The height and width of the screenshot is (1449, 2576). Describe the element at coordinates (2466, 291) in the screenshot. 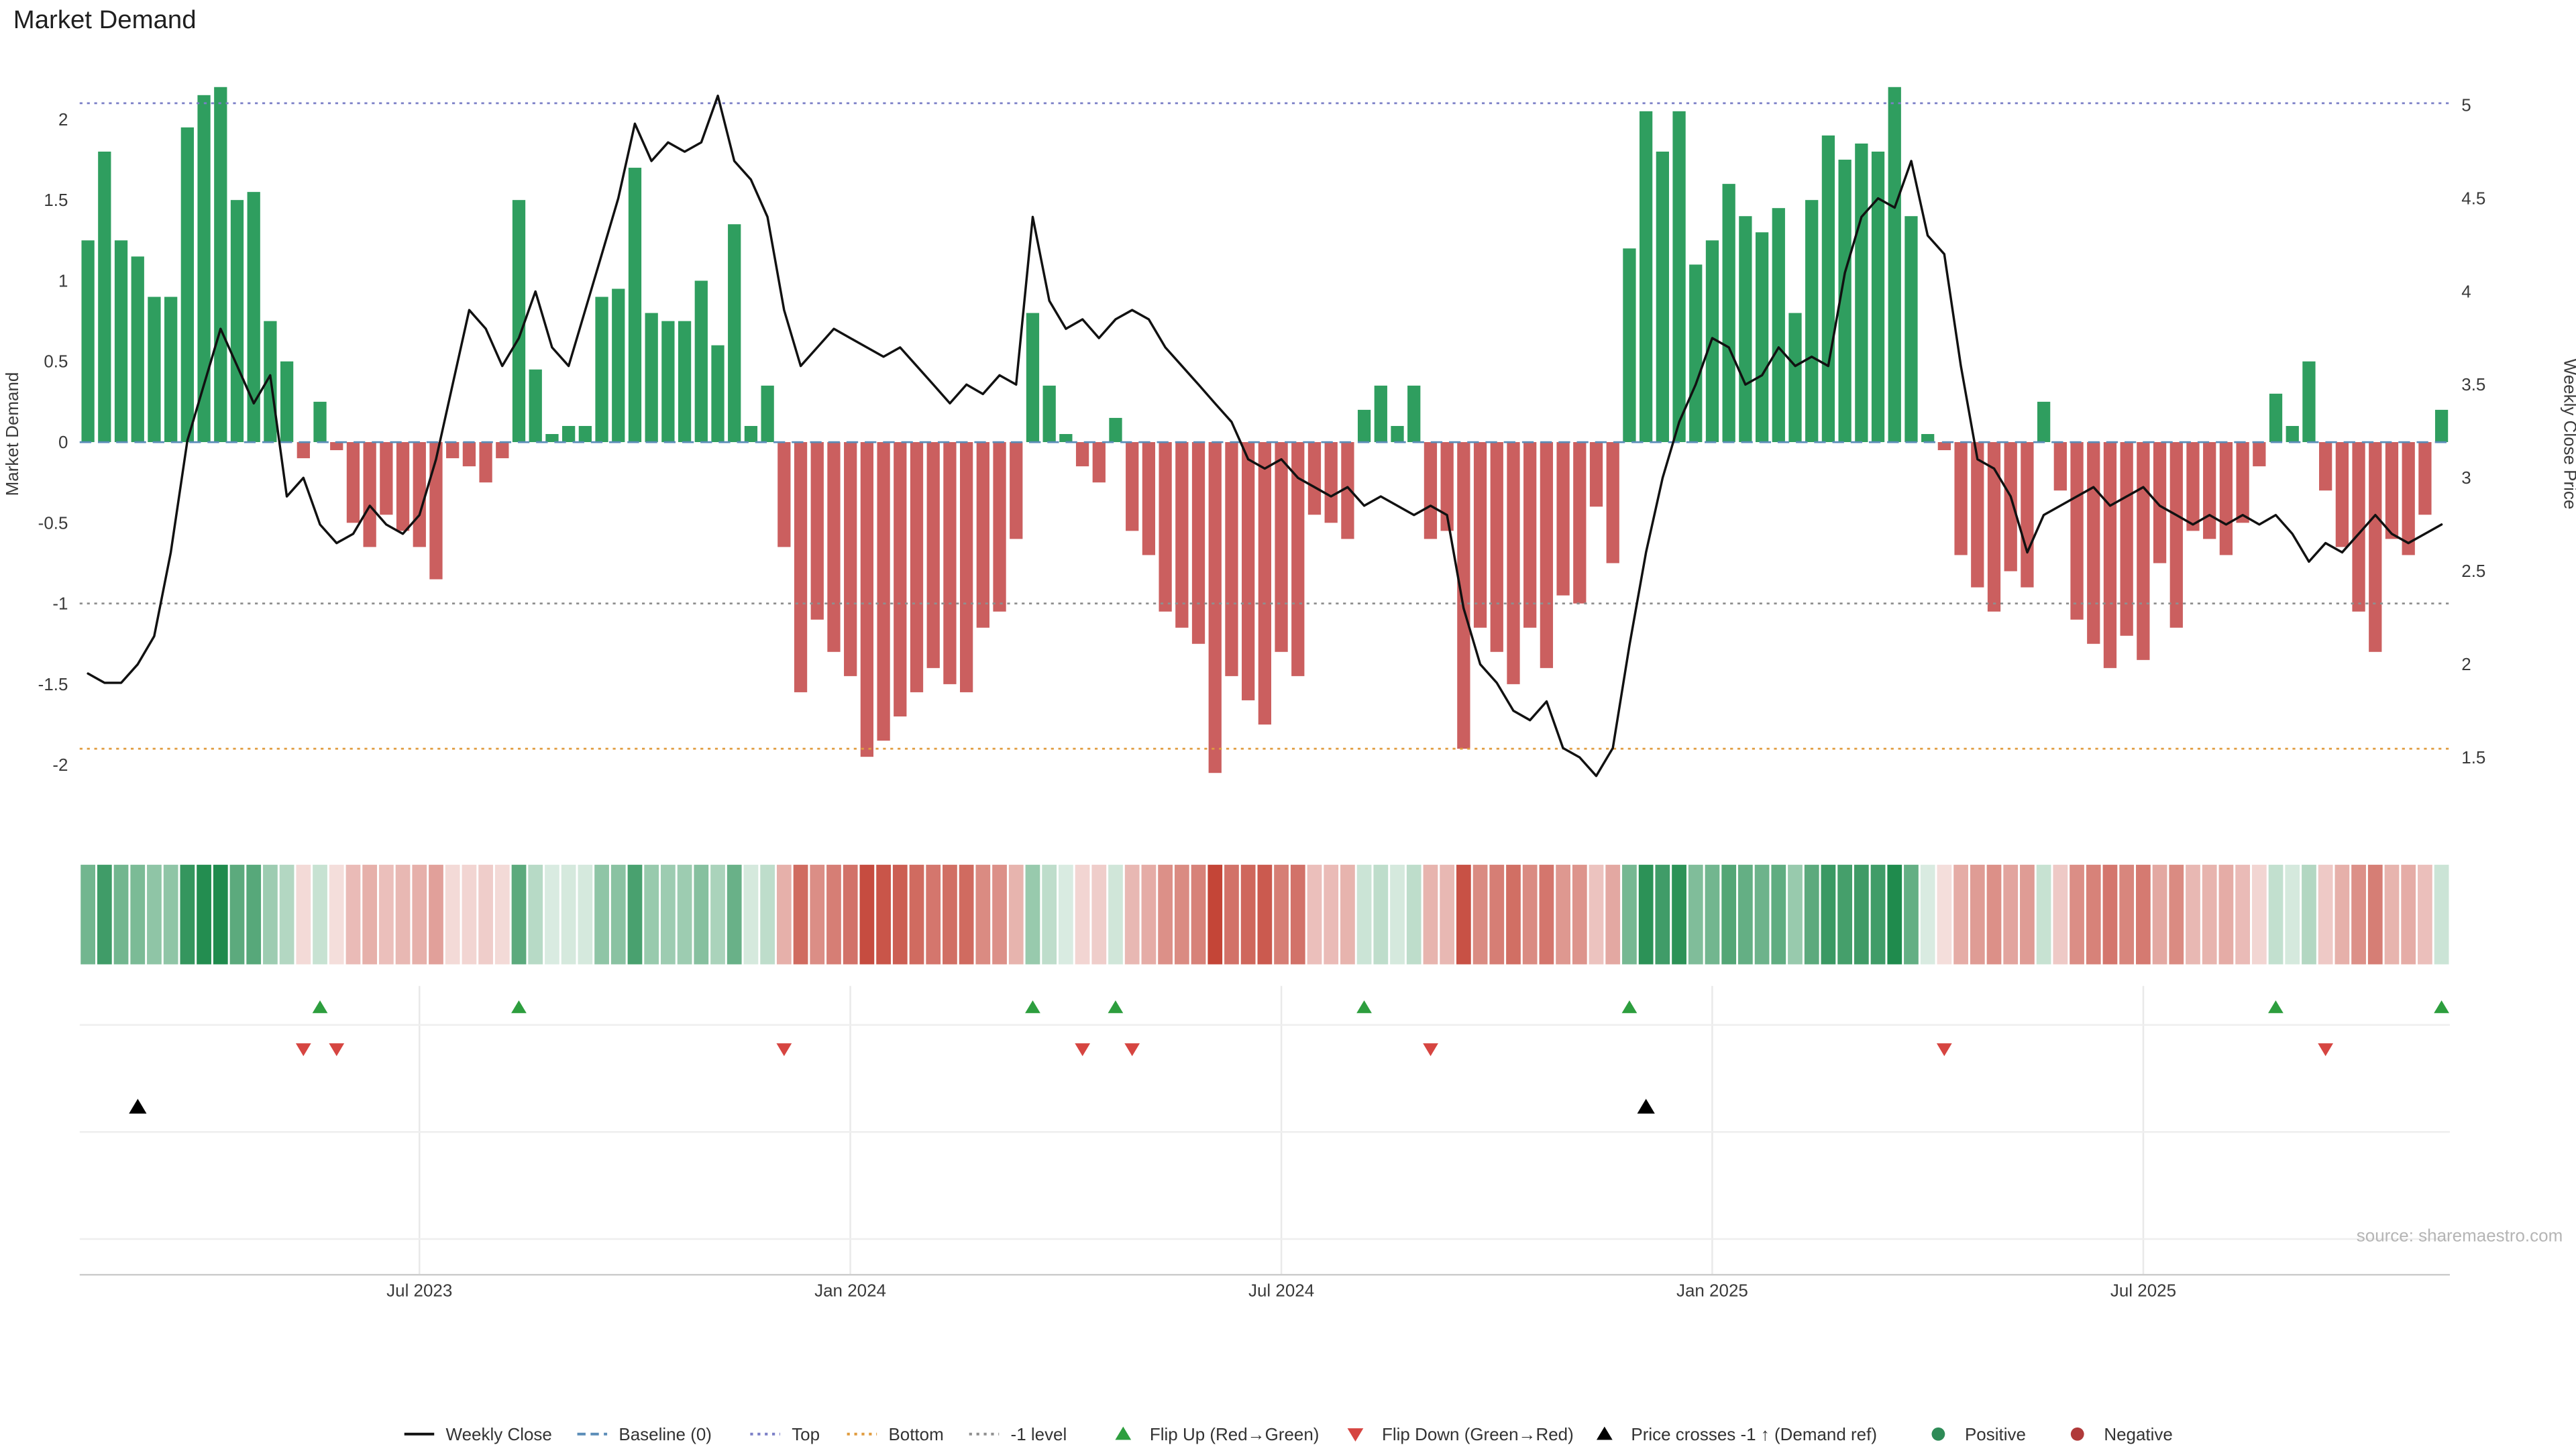

I see `y-right-tick-label: 4` at that location.